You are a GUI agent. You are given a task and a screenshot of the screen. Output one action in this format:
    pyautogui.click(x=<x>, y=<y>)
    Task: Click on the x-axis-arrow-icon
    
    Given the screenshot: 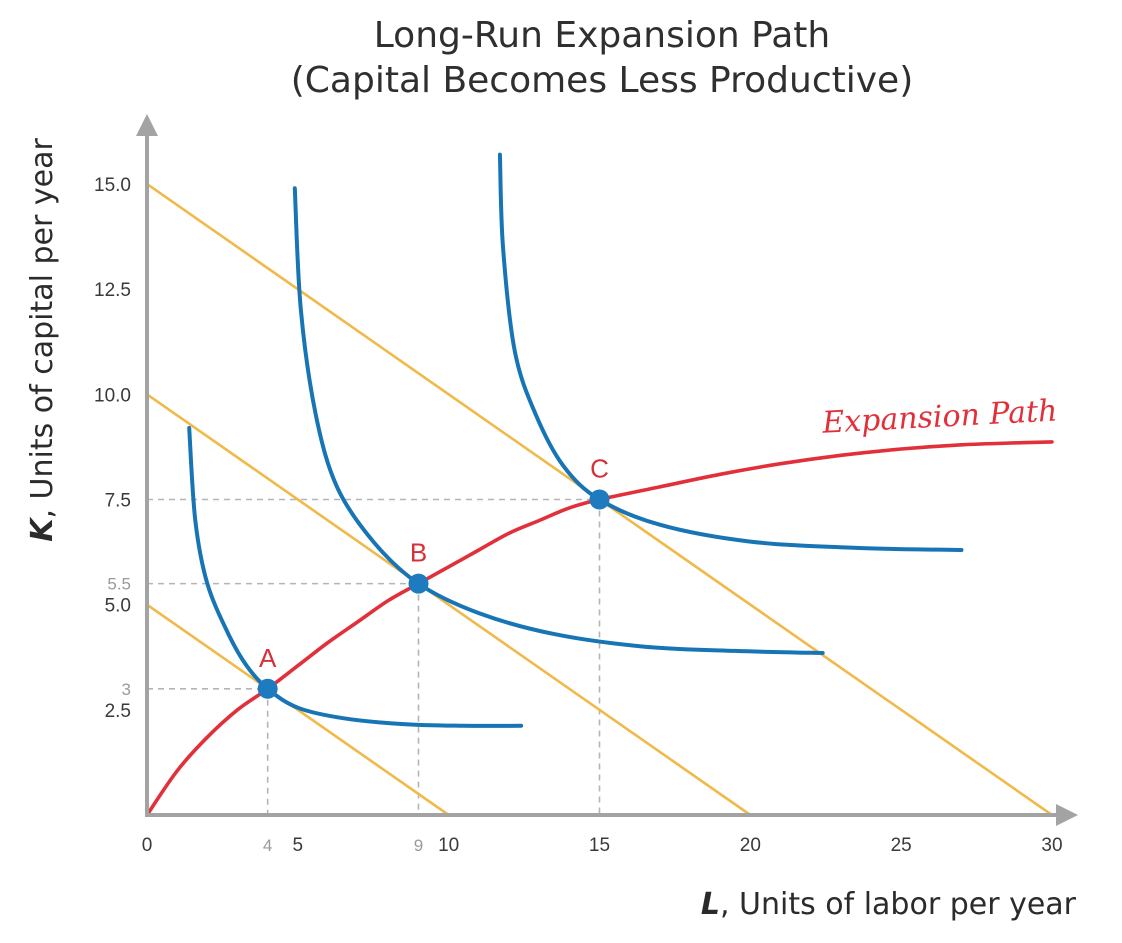 What is the action you would take?
    pyautogui.click(x=1067, y=815)
    